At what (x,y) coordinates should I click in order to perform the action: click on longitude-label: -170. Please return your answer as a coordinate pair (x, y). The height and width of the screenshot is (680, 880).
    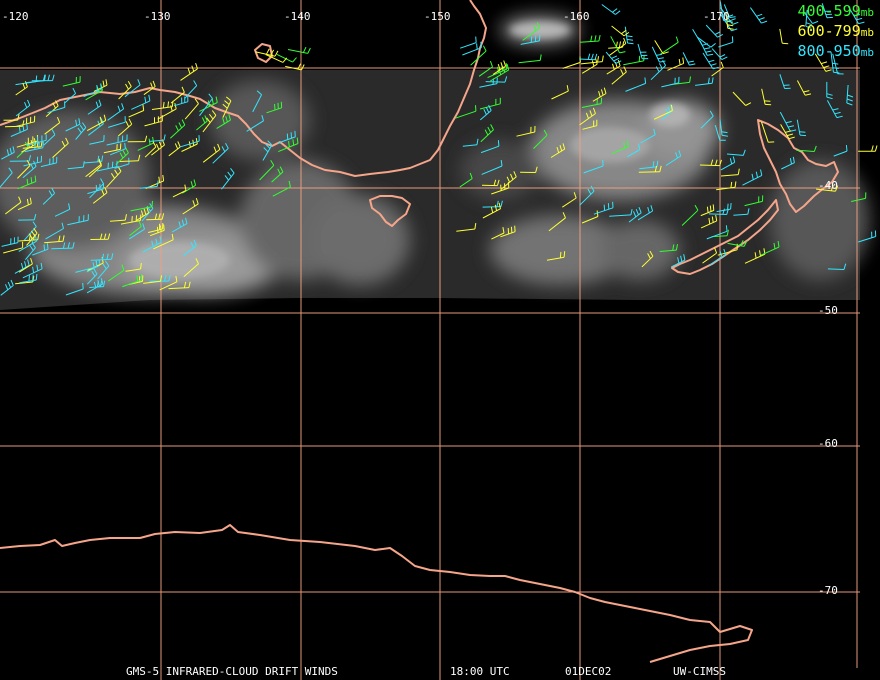
    Looking at the image, I should click on (716, 16).